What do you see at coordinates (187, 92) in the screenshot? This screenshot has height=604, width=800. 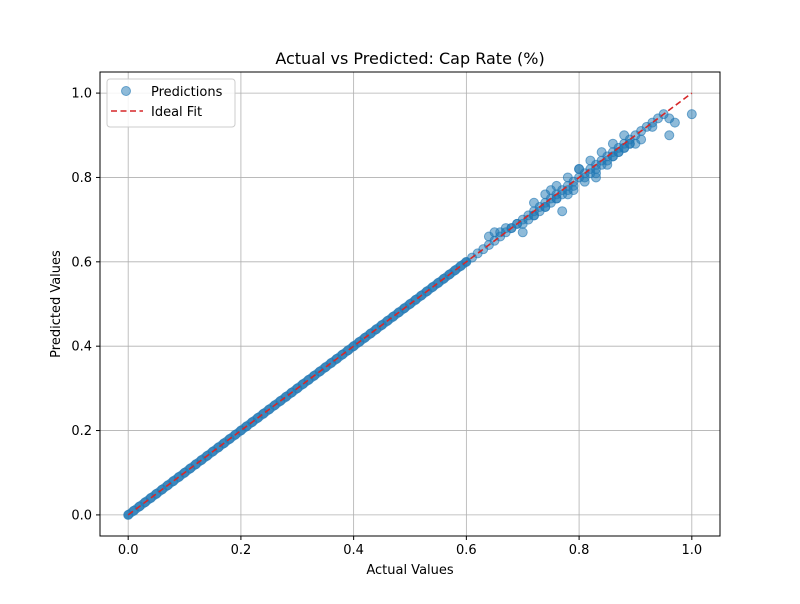 I see `legend-label-predictions: Predictions` at bounding box center [187, 92].